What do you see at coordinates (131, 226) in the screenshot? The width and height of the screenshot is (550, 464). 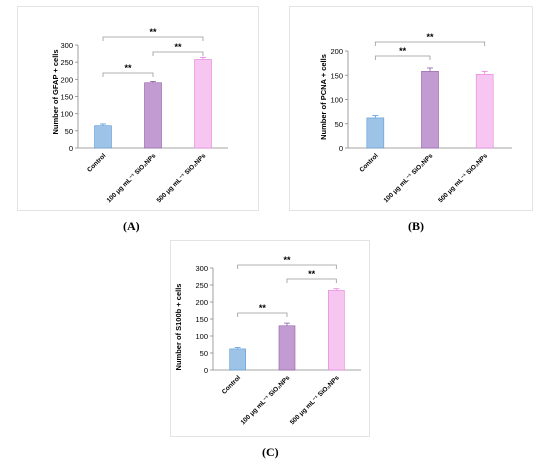 I see `panel-label-a: (A)` at bounding box center [131, 226].